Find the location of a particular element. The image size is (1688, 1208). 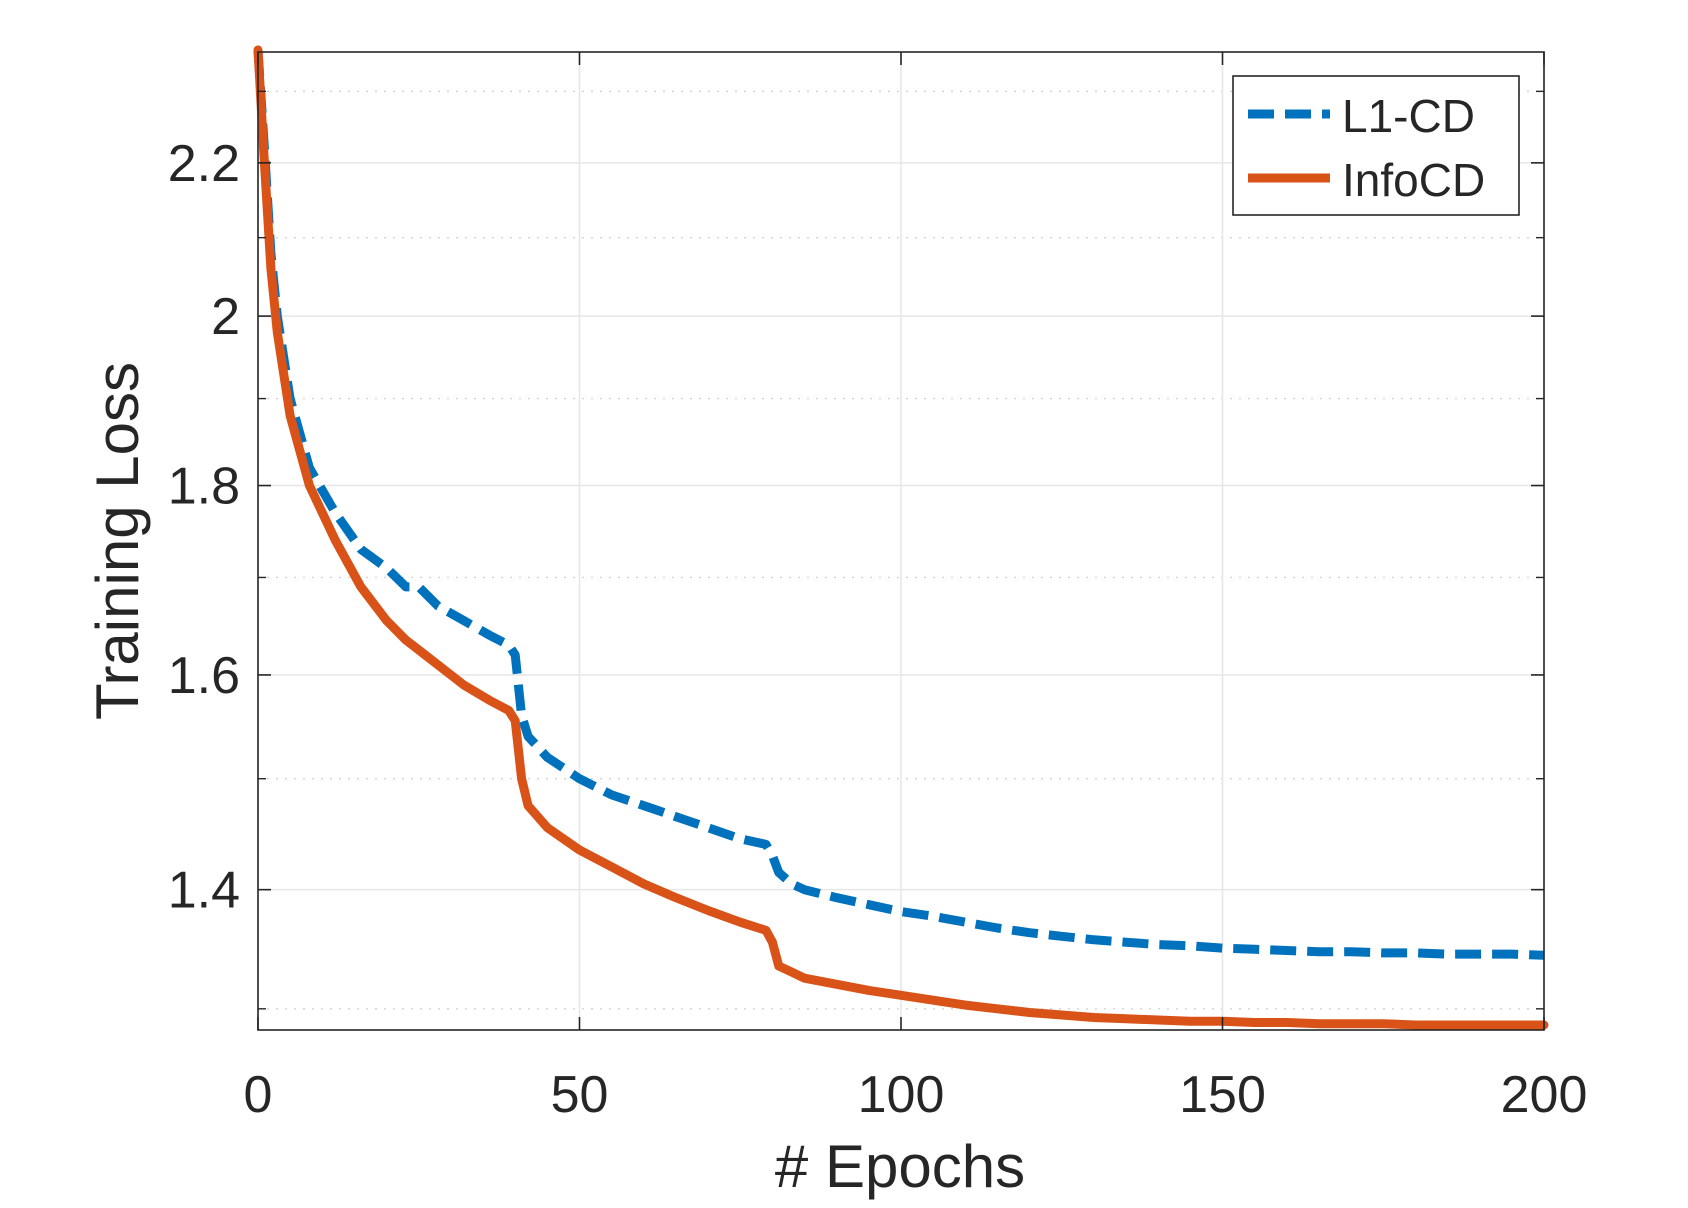

x-axis-label: # Epochs is located at coordinates (900, 1166).